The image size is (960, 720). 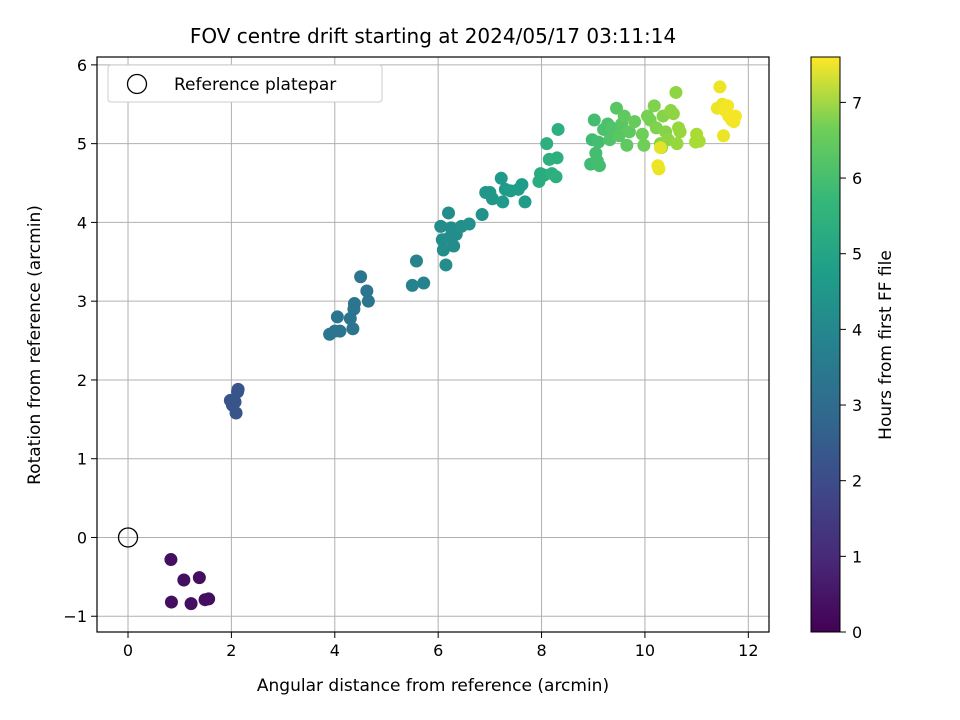 I want to click on y-tick-label: 3, so click(x=82, y=301).